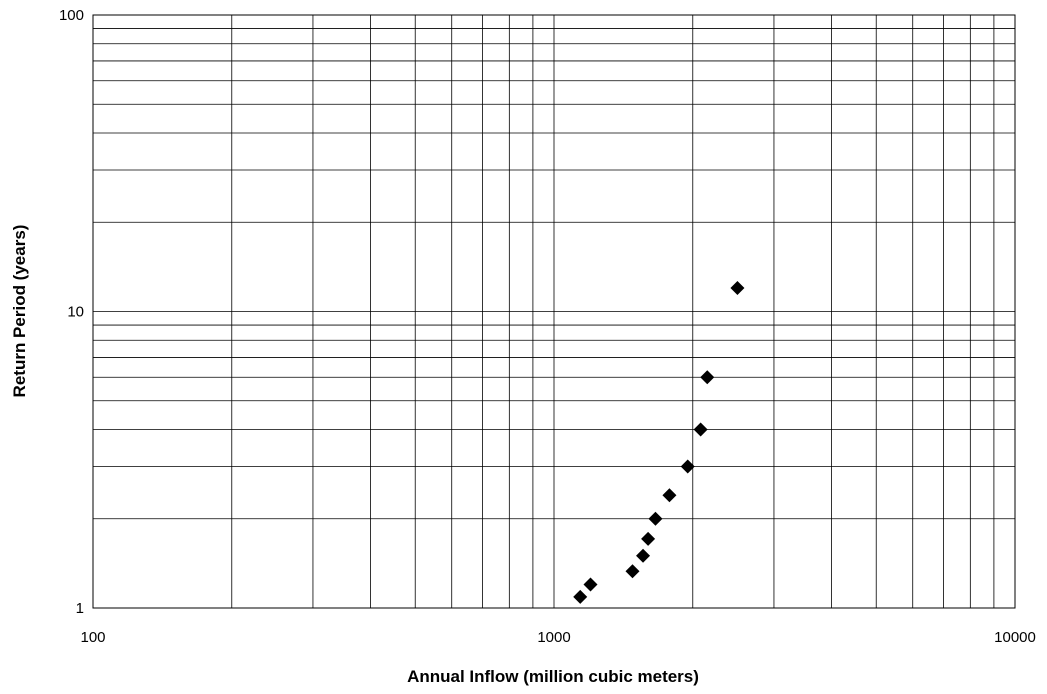  Describe the element at coordinates (1015, 637) in the screenshot. I see `x-tick-label: 10000` at that location.